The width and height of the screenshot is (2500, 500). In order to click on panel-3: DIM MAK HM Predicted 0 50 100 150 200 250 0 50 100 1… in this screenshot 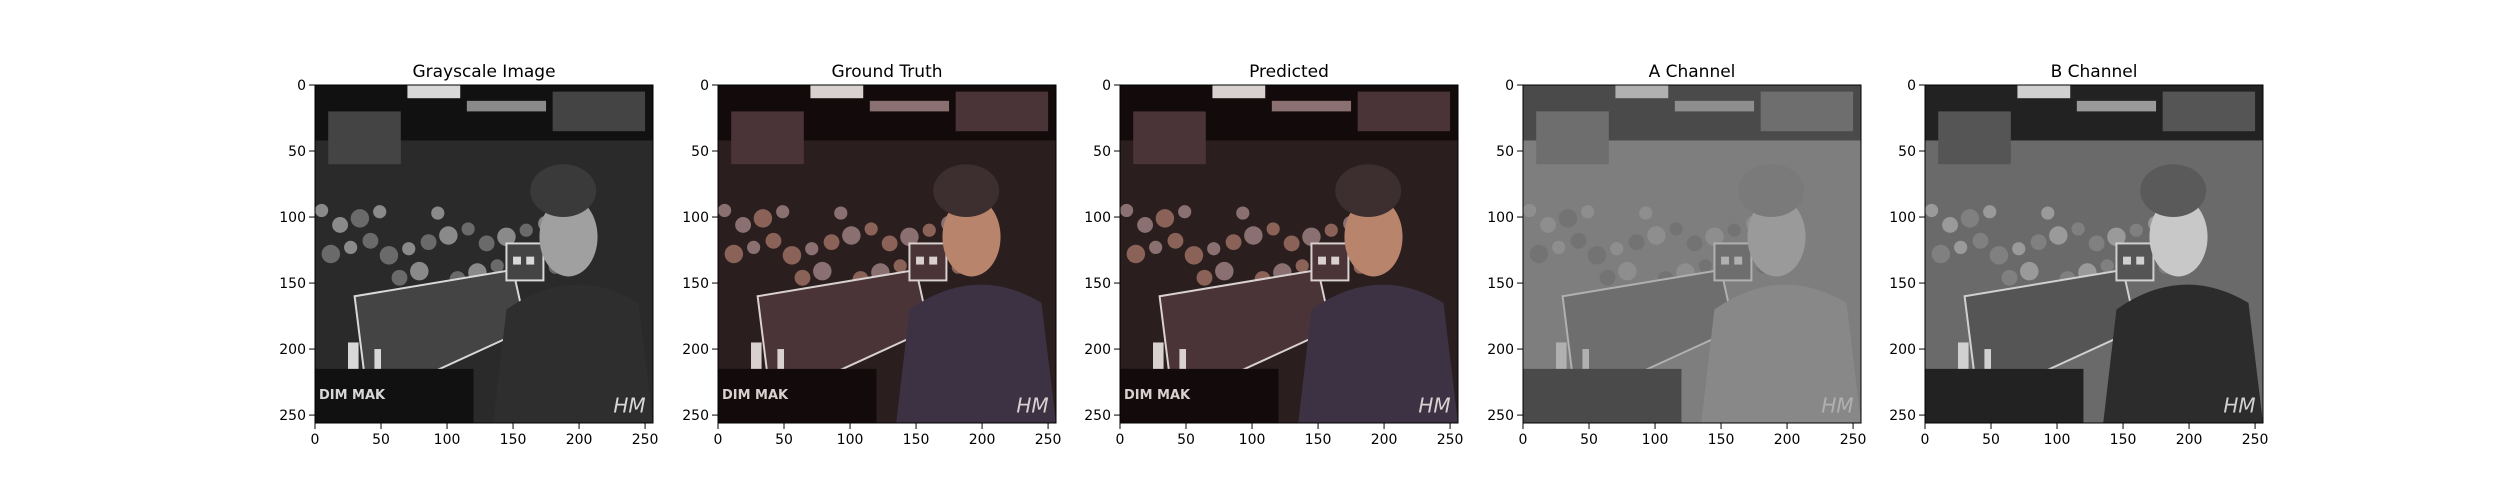, I will do `click(1273, 255)`.